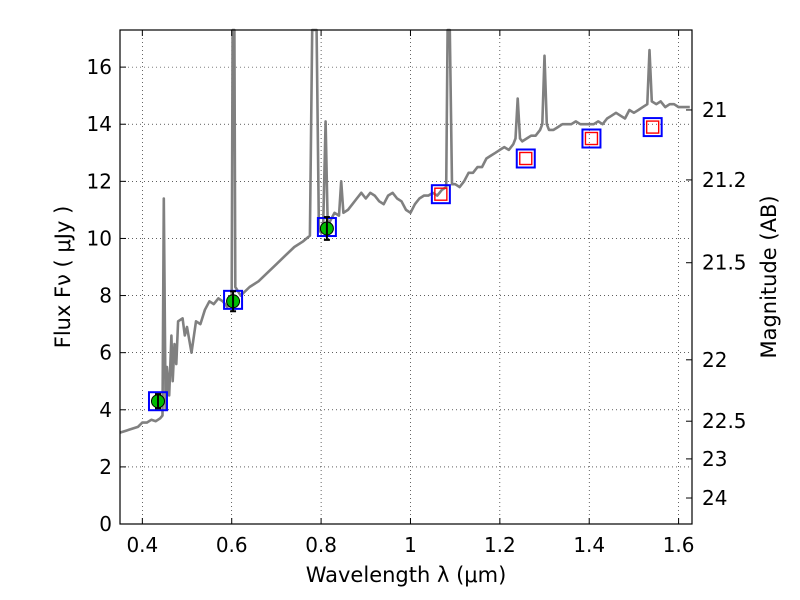  Describe the element at coordinates (105, 353) in the screenshot. I see `y-tick-label: 6` at that location.